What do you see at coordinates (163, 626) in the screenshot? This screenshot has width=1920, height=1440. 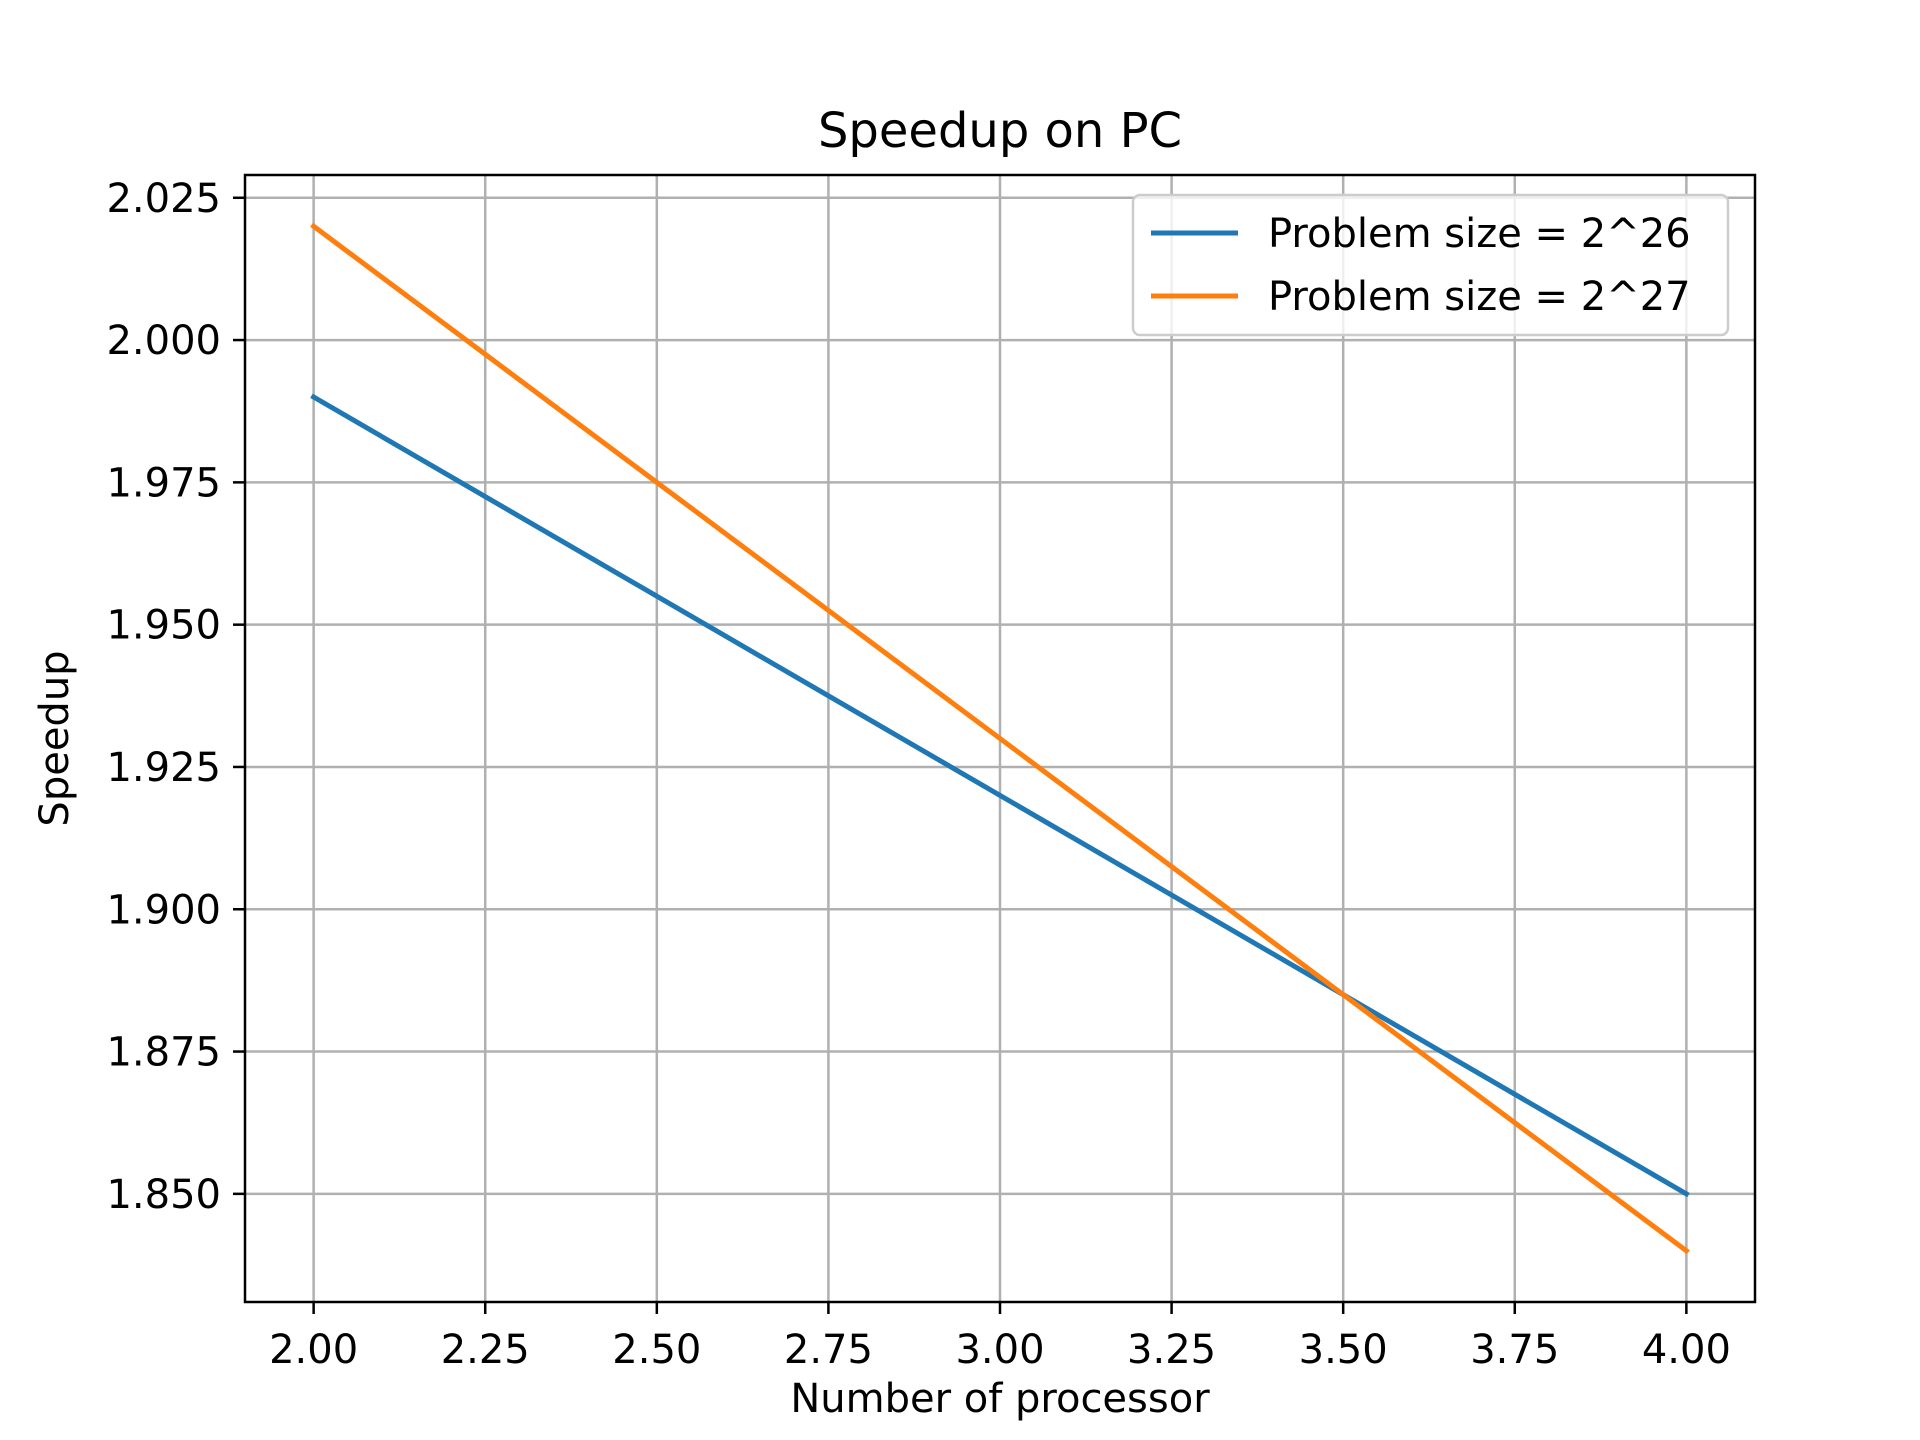 I see `y-tick-label: 1.950` at bounding box center [163, 626].